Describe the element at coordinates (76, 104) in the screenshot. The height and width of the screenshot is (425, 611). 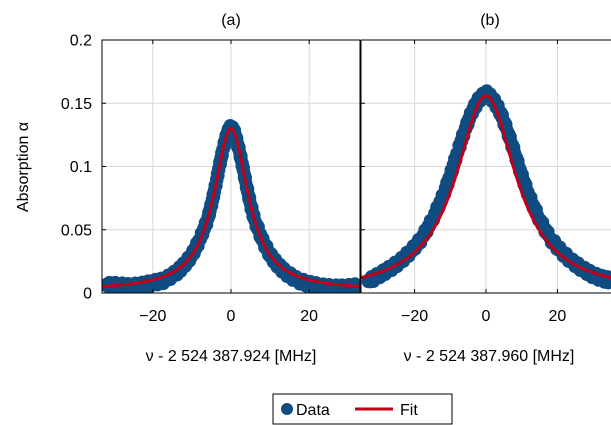
I see `y-tick-label: 0.15` at that location.